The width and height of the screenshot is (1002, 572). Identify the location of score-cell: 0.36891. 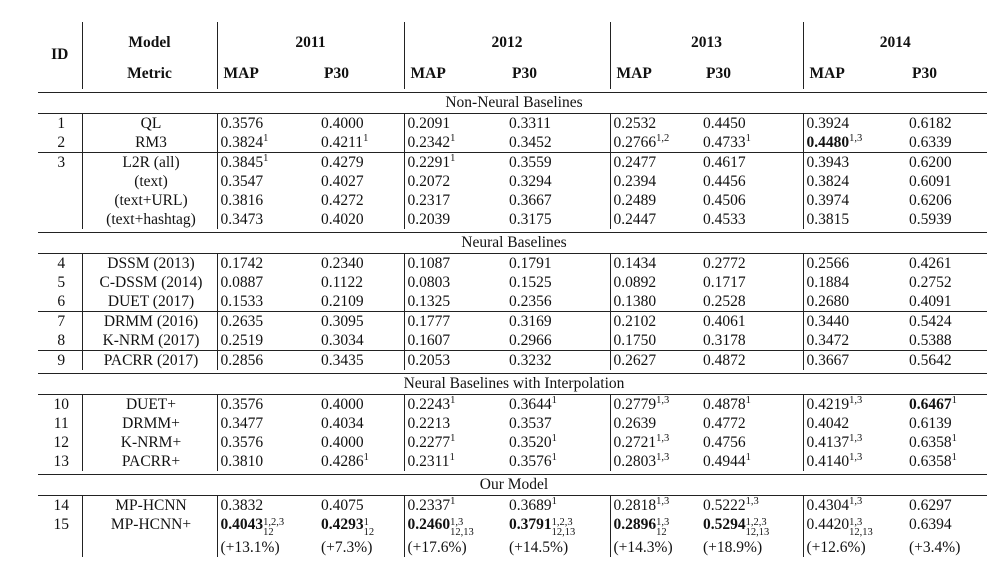
(558, 506).